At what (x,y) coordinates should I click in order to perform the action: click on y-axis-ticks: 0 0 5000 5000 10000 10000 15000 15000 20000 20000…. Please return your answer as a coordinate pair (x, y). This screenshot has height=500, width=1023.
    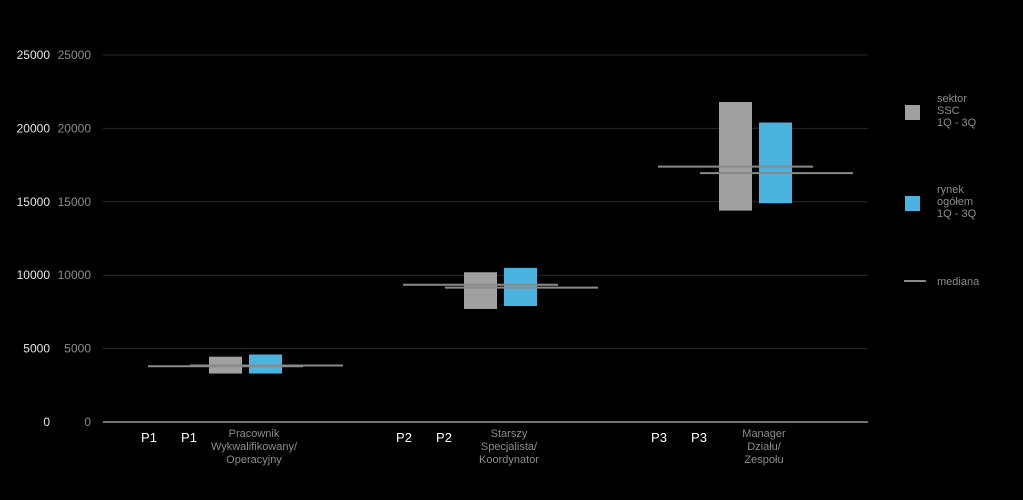
    Looking at the image, I should click on (54, 238).